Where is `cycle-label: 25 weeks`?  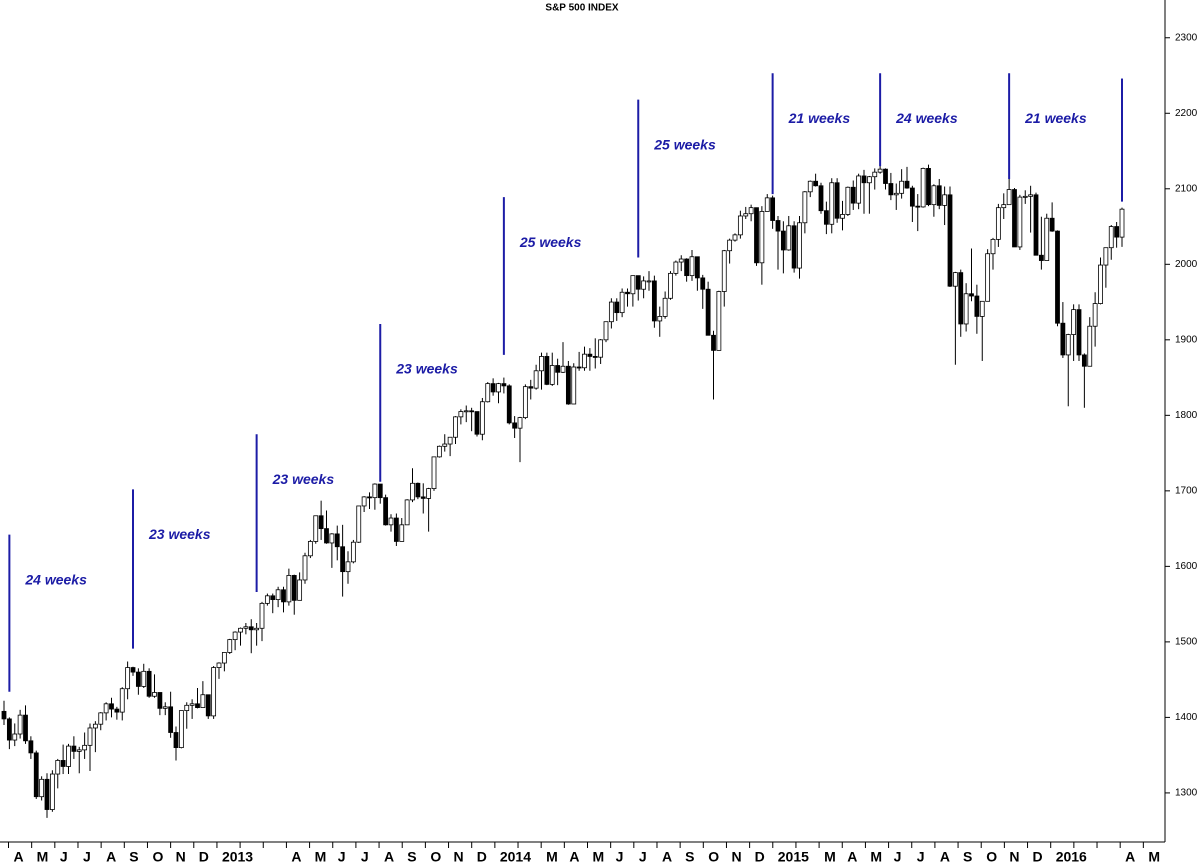 cycle-label: 25 weeks is located at coordinates (684, 144).